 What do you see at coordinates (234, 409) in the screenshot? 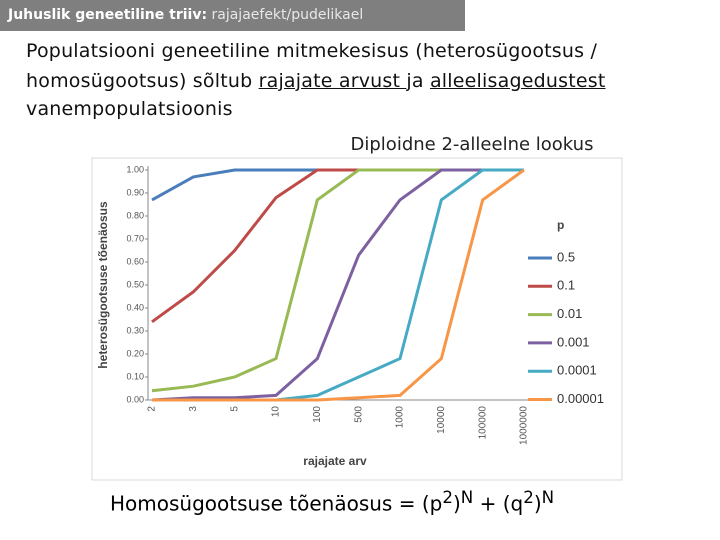
I see `x-tick-label: 5` at bounding box center [234, 409].